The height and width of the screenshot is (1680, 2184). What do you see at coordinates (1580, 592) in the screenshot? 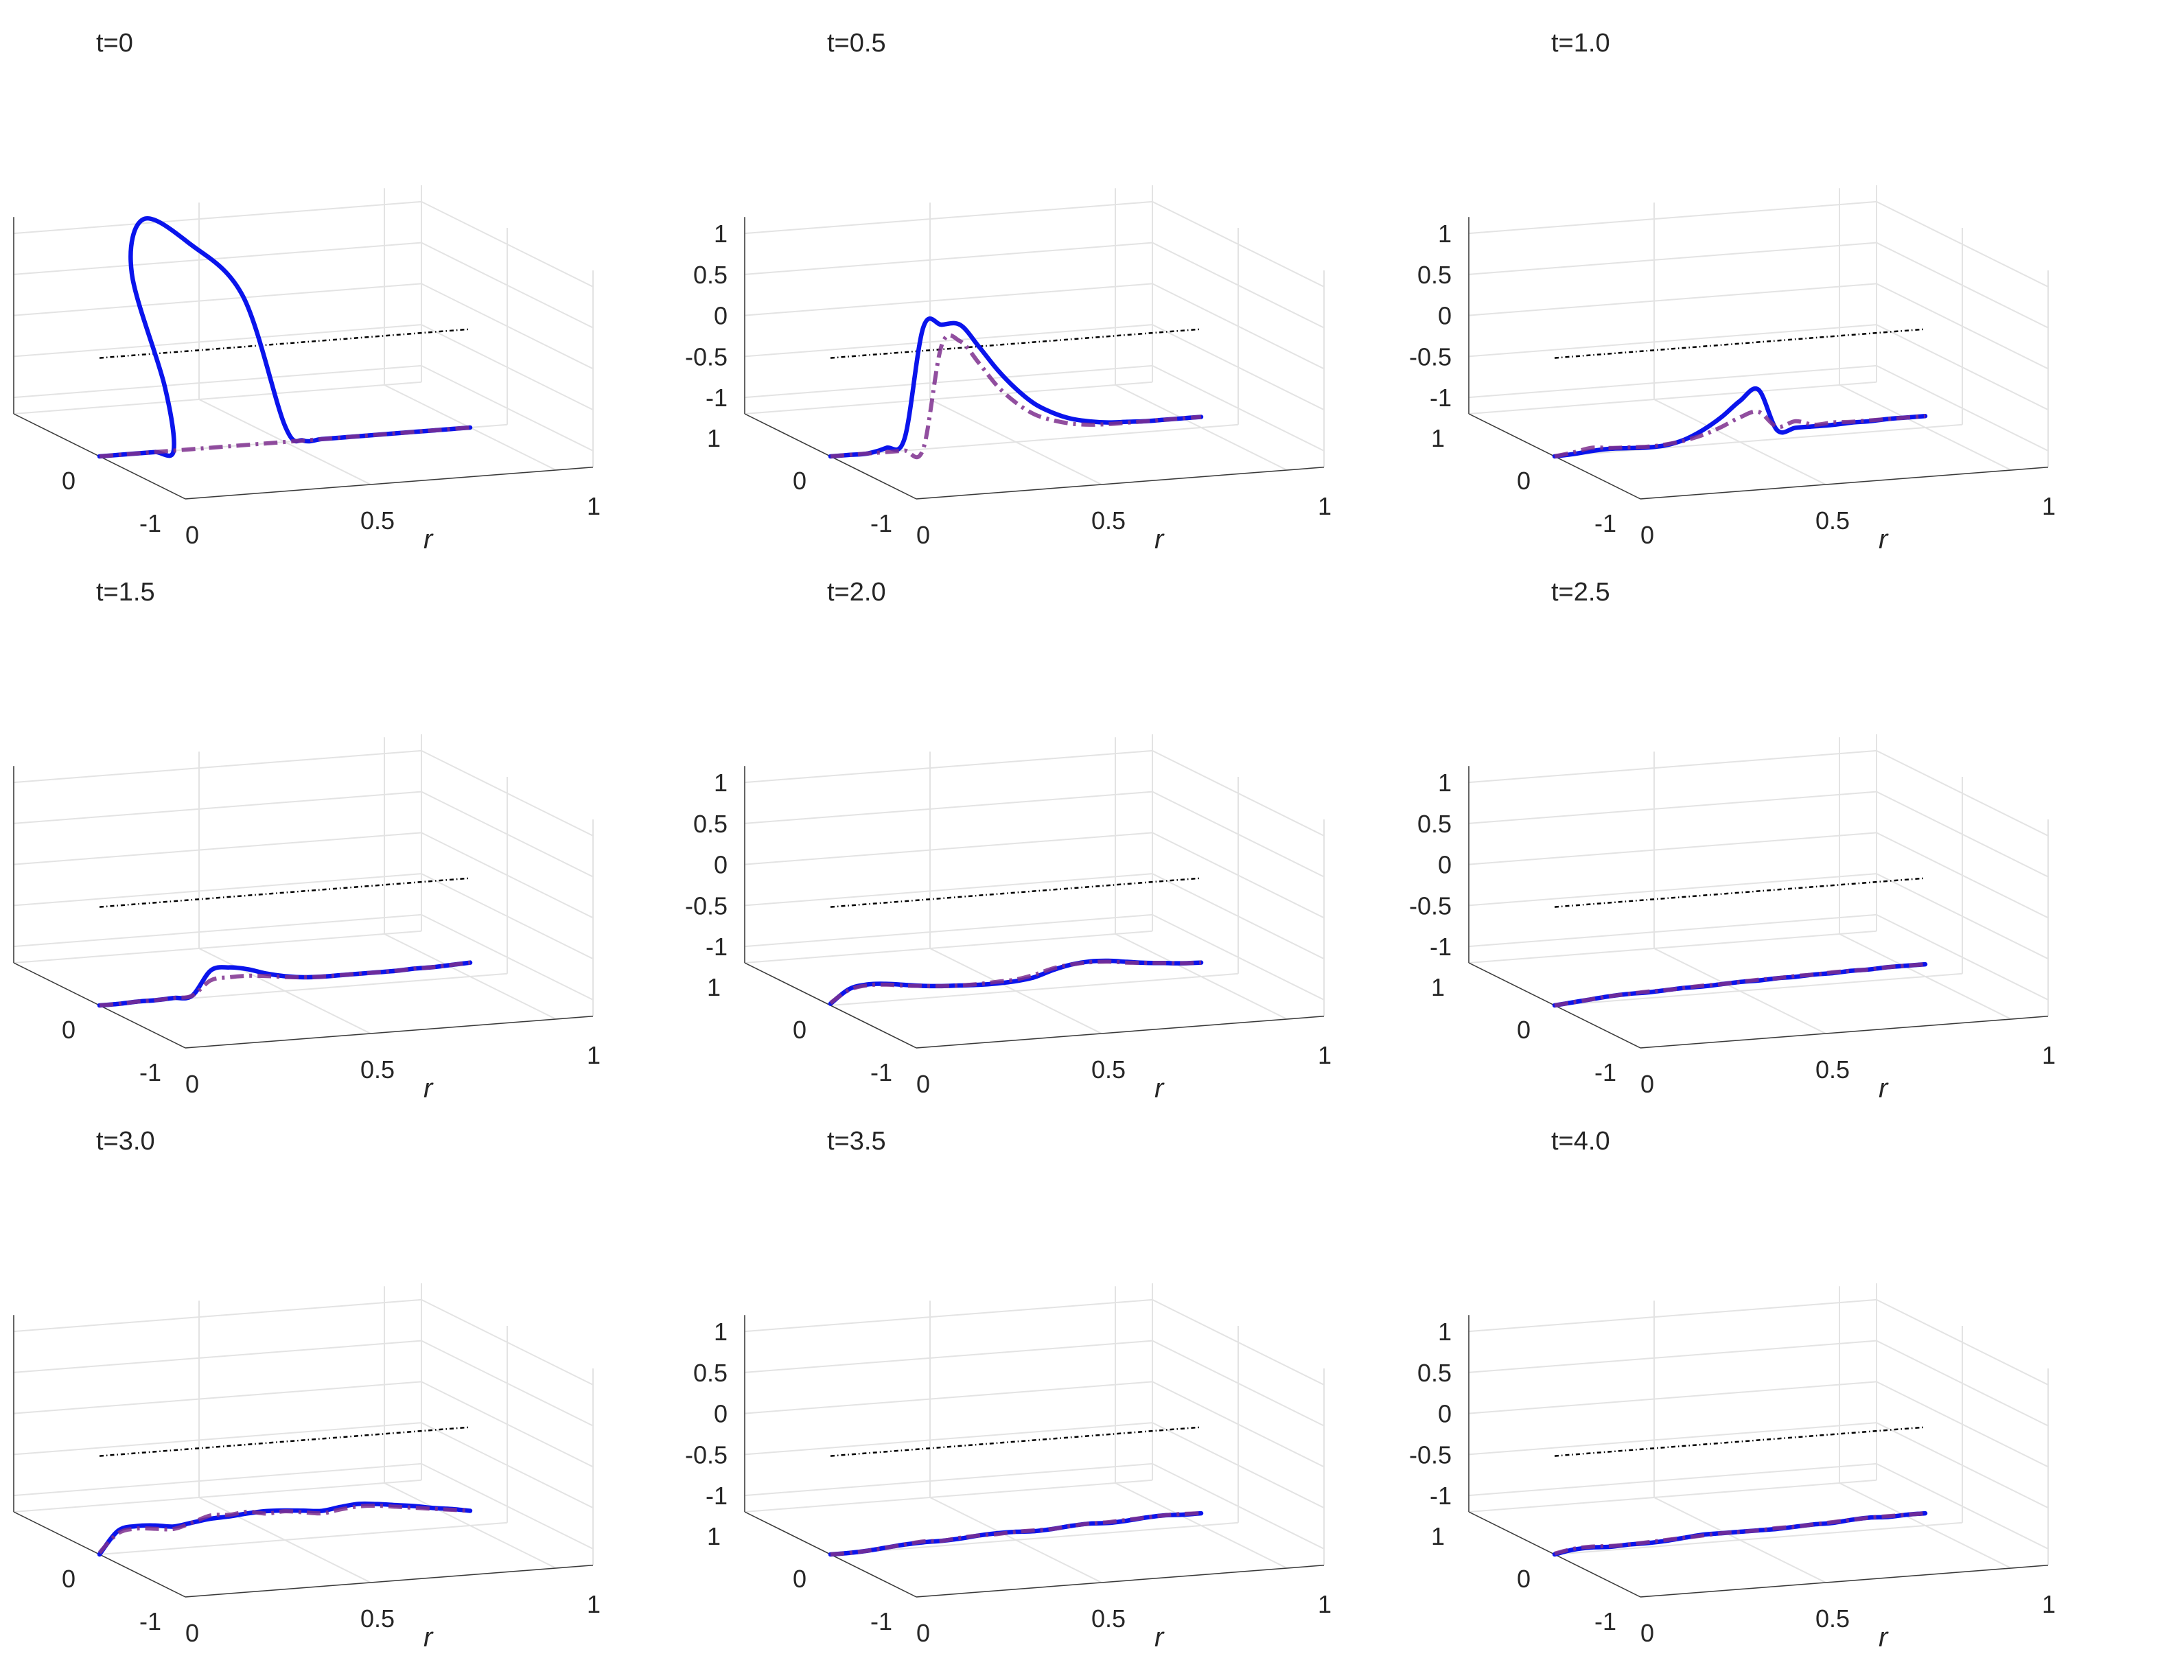
I see `panel-title: t=2.5` at bounding box center [1580, 592].